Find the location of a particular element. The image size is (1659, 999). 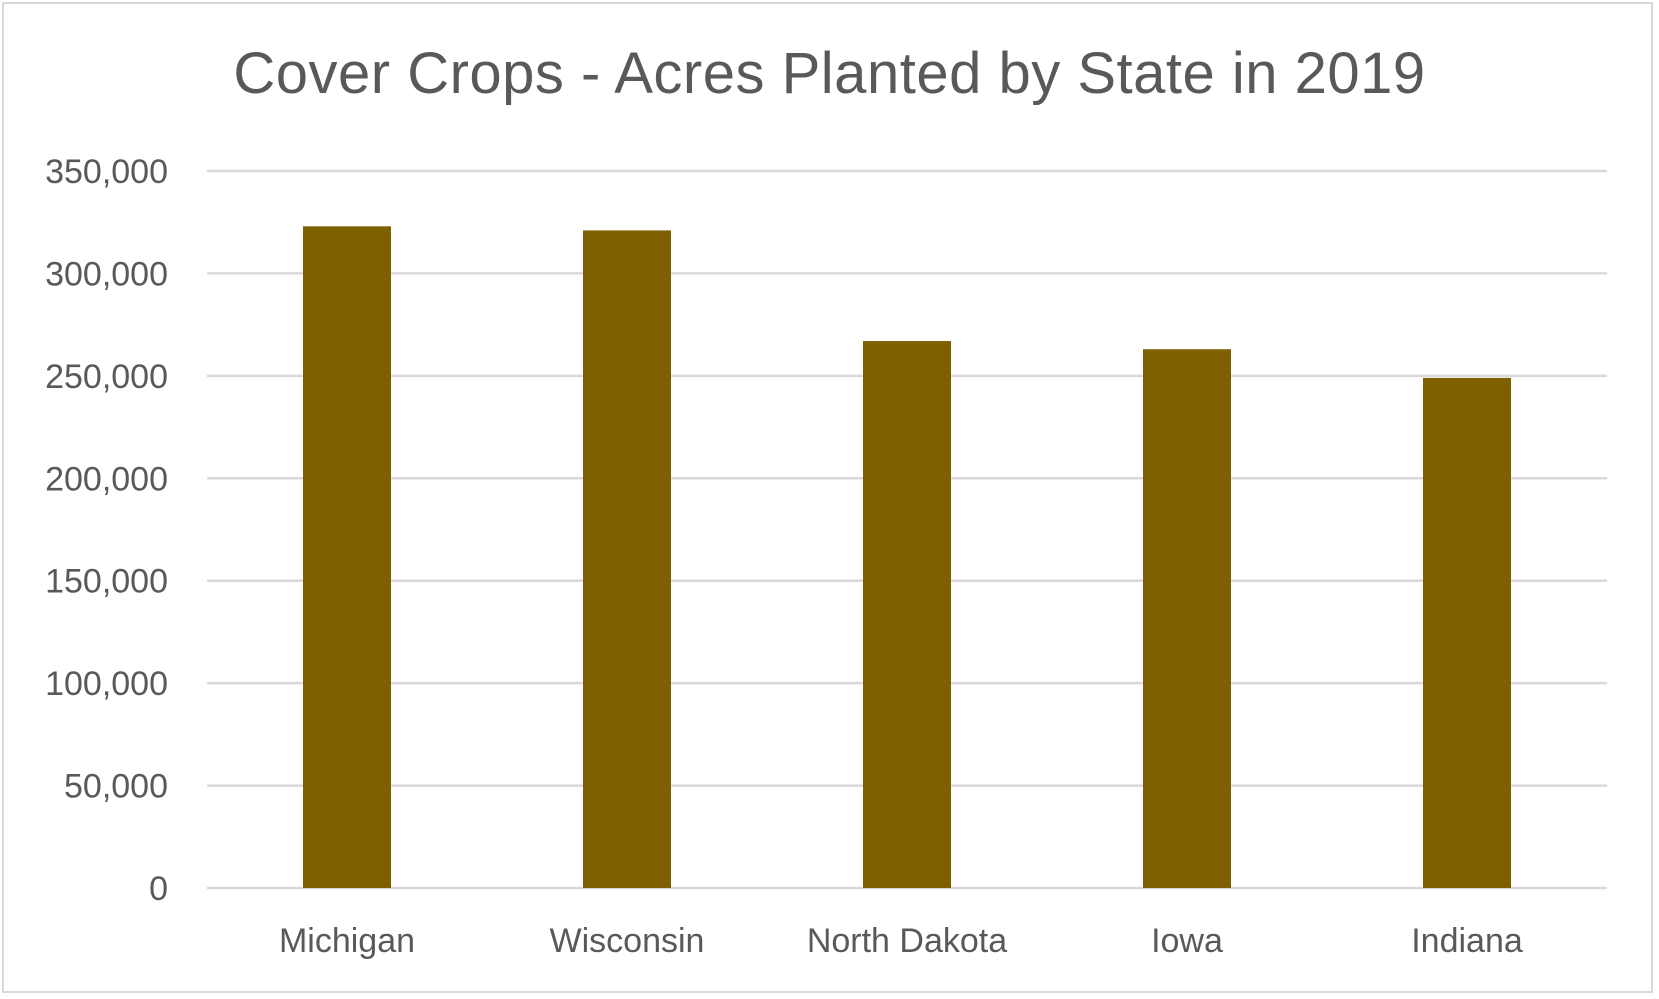

y-tick-label: 150,000 is located at coordinates (106, 582).